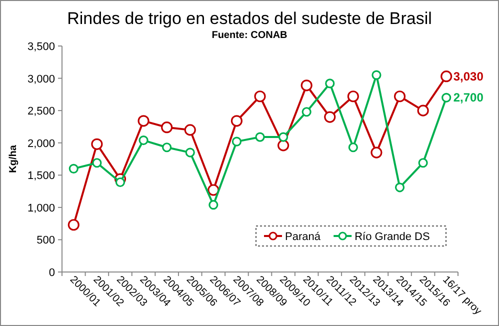 This screenshot has width=499, height=326. What do you see at coordinates (468, 76) in the screenshot?
I see `data-label: 3,030` at bounding box center [468, 76].